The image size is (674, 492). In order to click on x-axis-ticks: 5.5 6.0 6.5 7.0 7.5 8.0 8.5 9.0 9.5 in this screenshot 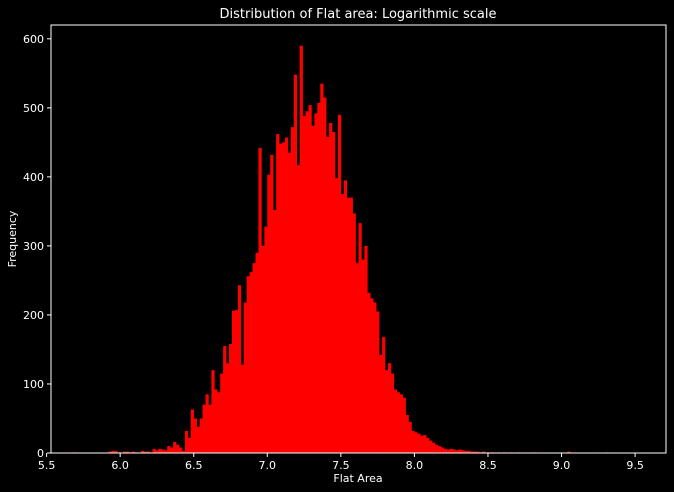, I will do `click(341, 462)`.